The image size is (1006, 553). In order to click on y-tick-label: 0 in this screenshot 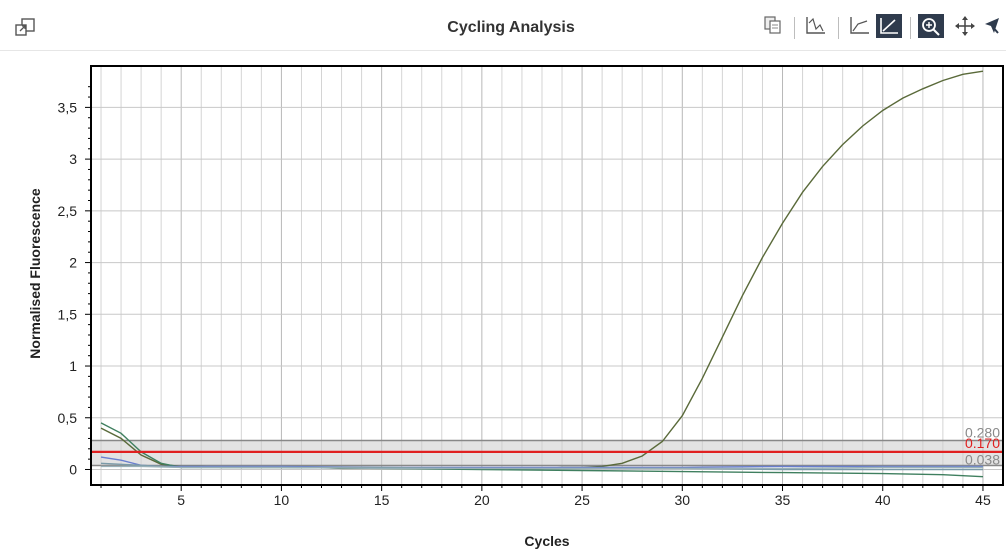, I will do `click(73, 469)`.